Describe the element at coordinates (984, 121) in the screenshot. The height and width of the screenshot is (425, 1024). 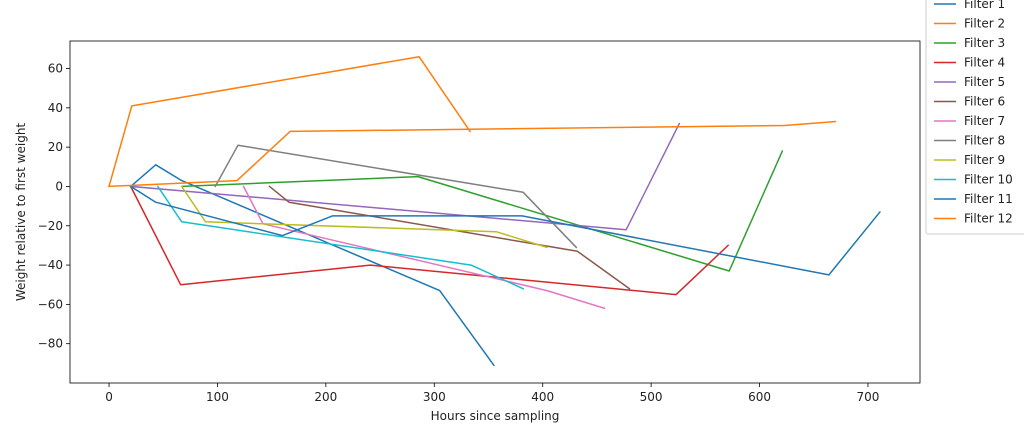
I see `legend-label-filter-7: Filter 7` at that location.